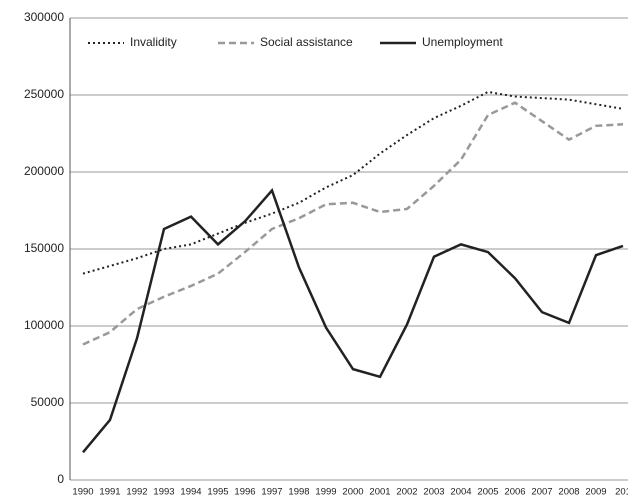  Describe the element at coordinates (298, 492) in the screenshot. I see `x-tick-label: 1998` at that location.